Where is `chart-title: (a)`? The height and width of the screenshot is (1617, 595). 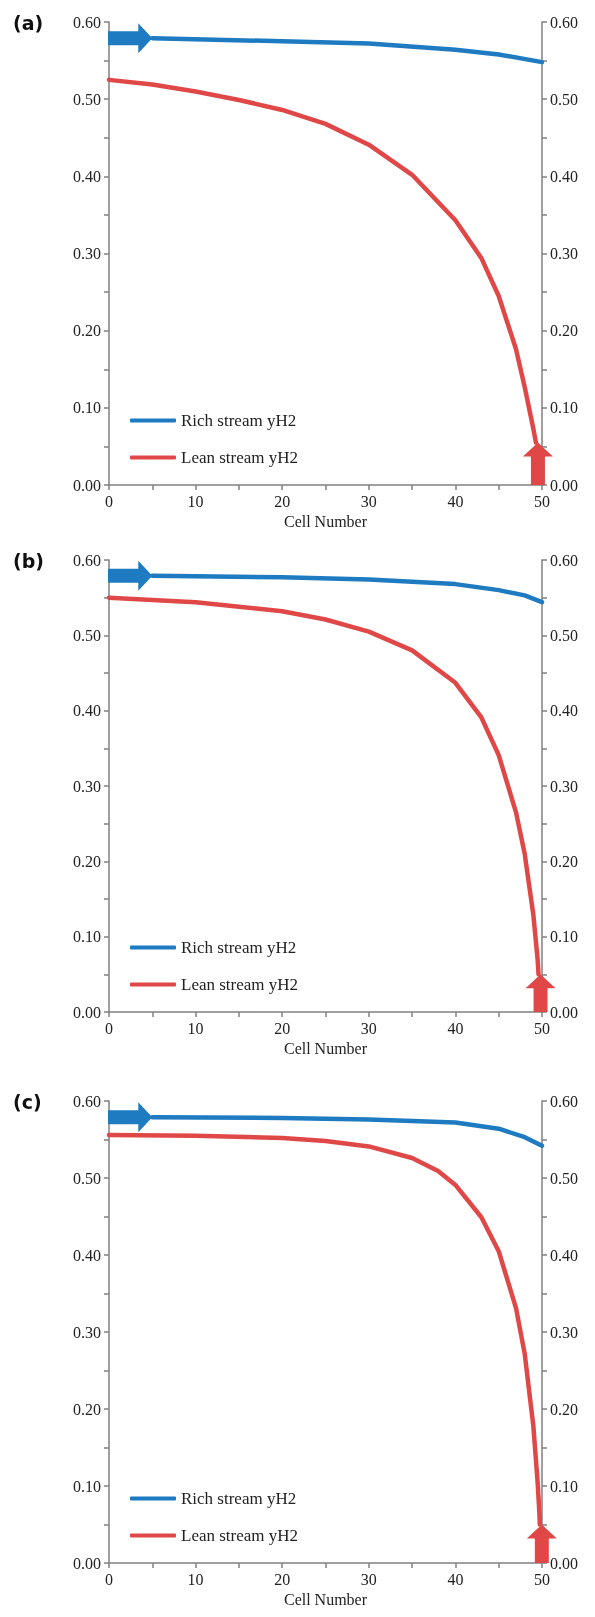
chart-title: (a) is located at coordinates (28, 22).